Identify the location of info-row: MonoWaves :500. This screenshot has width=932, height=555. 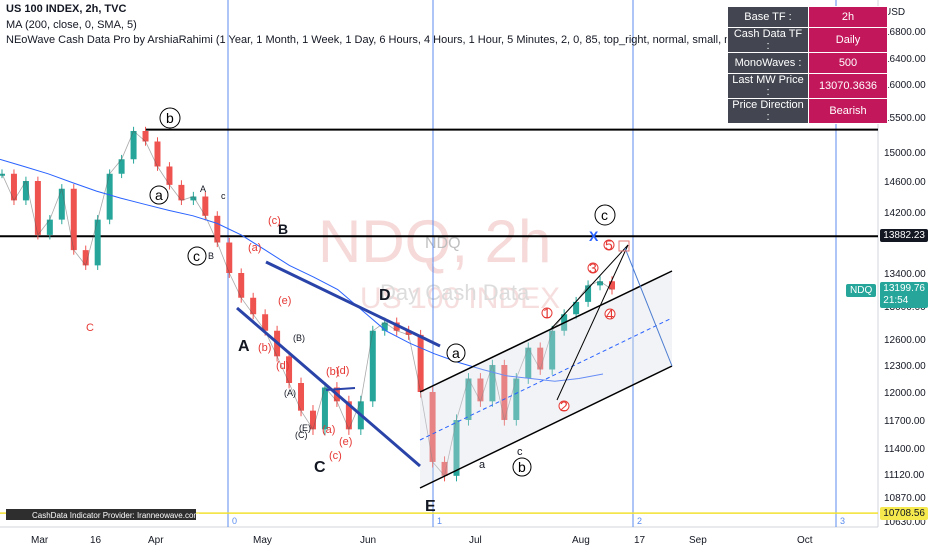
(807, 63).